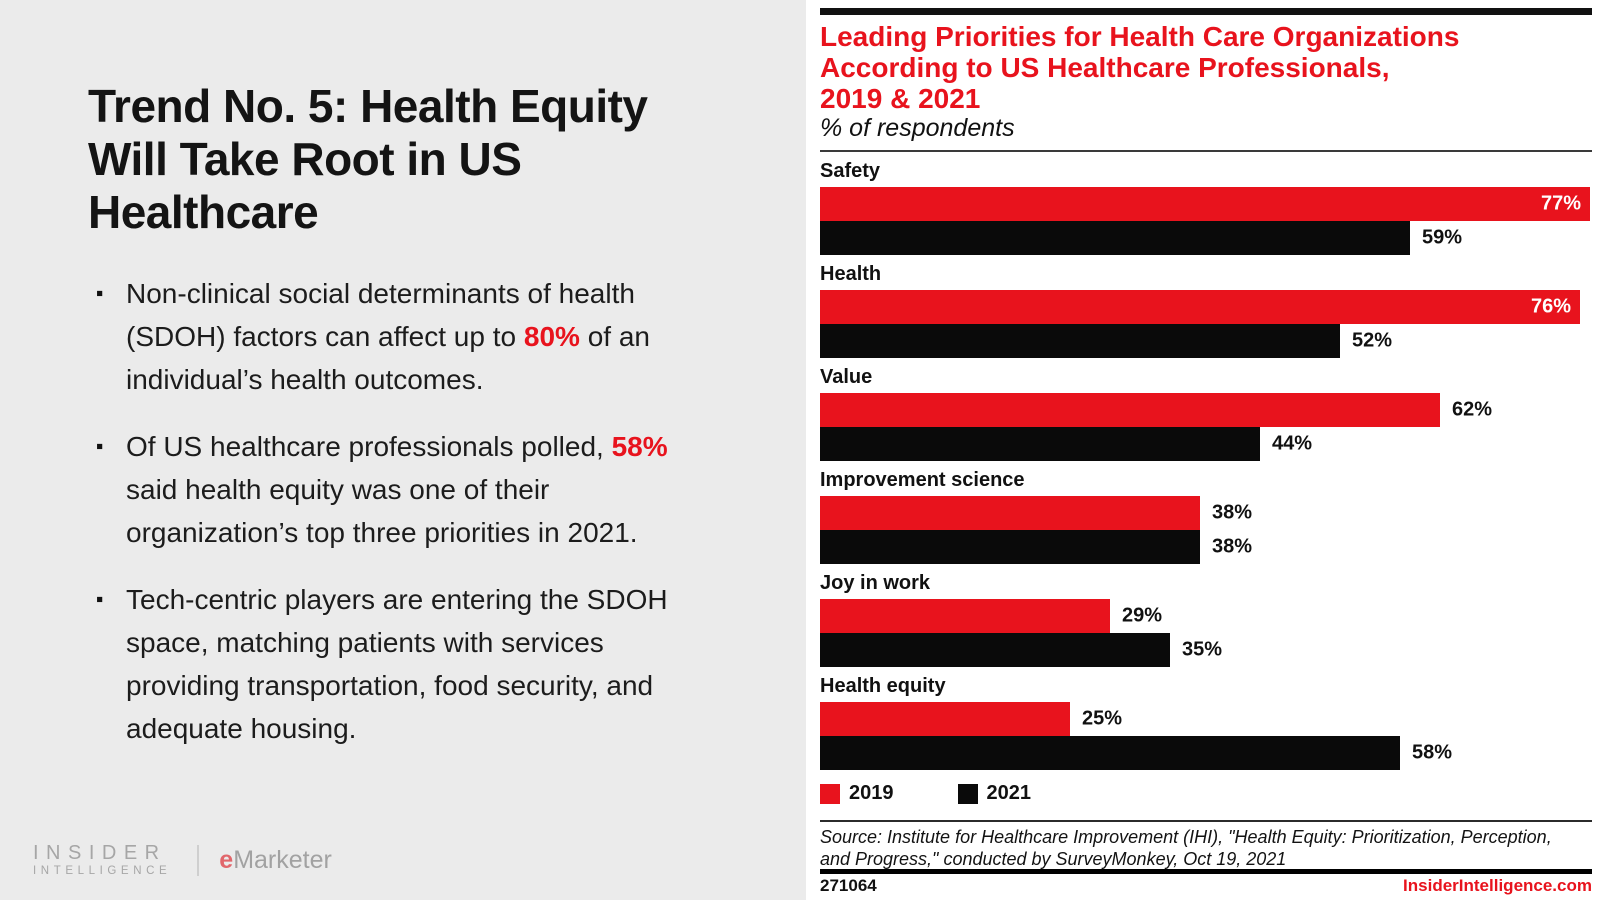 The image size is (1600, 900). Describe the element at coordinates (1141, 238) in the screenshot. I see `bar-2021: 59%` at that location.